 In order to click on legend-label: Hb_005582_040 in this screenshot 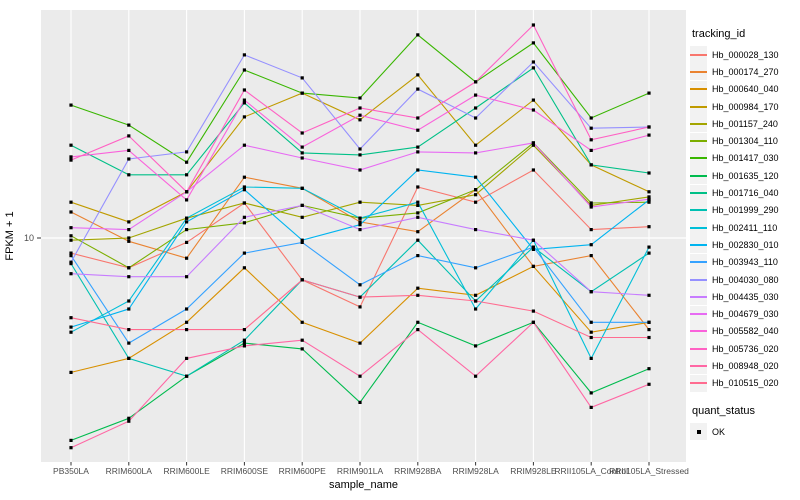, I will do `click(745, 331)`.